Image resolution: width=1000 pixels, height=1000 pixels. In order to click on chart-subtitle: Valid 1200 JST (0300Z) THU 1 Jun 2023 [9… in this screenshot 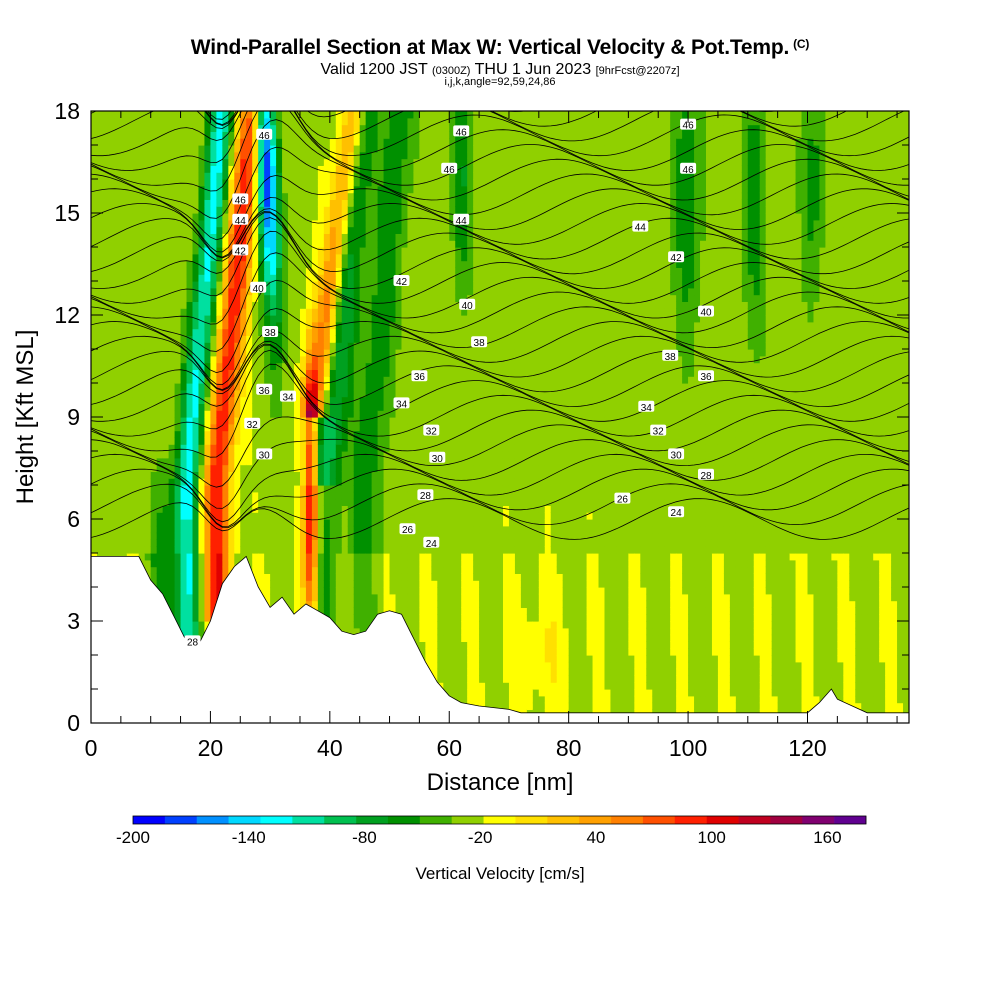, I will do `click(500, 70)`.